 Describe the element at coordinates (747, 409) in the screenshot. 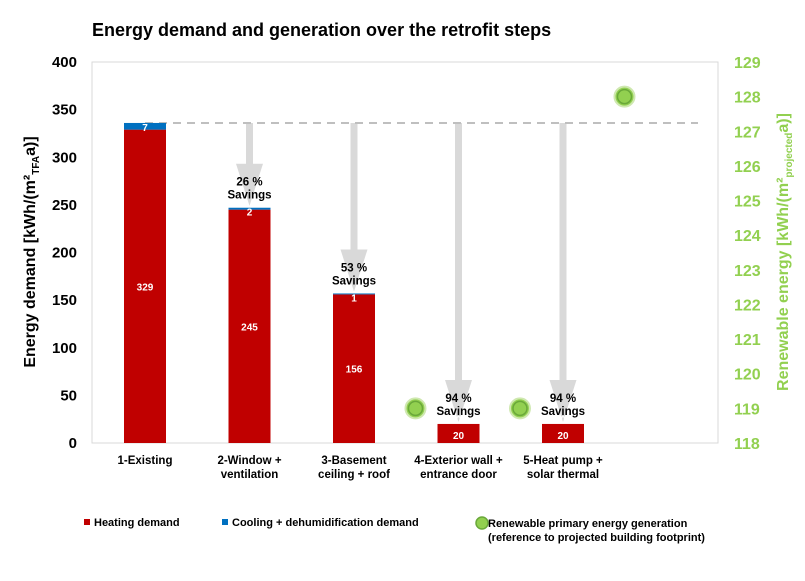

I see `y-tick-right: 119` at that location.